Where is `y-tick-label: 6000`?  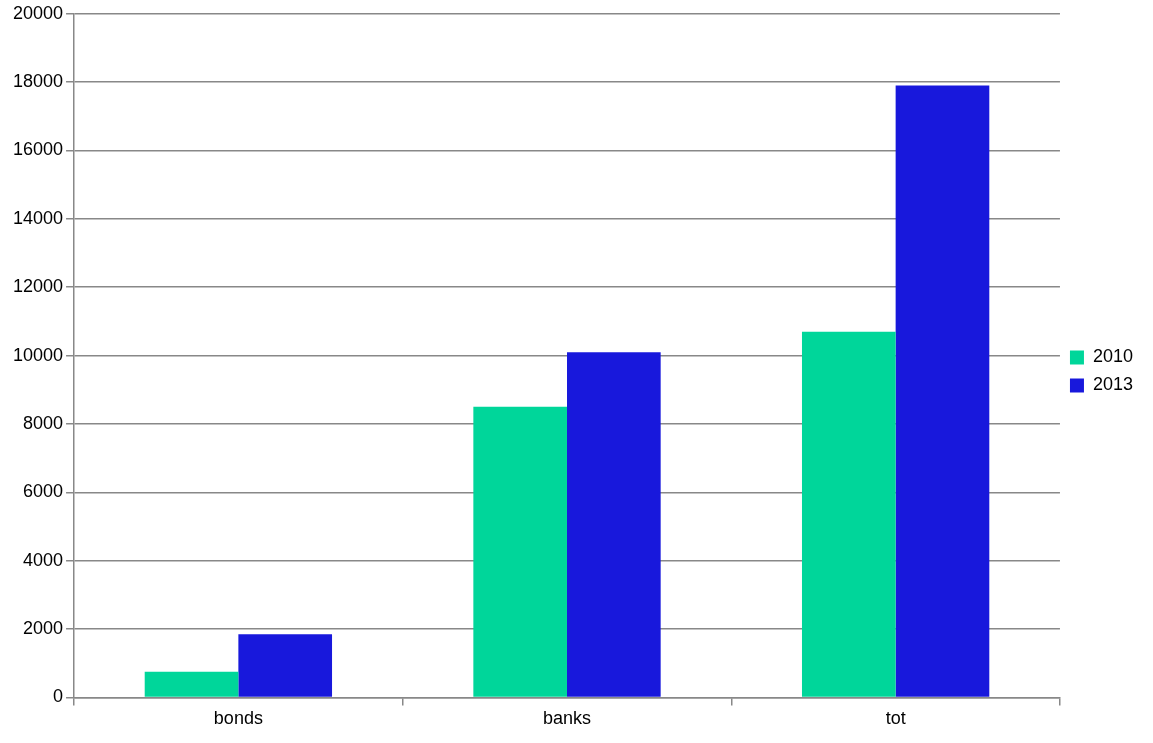
y-tick-label: 6000 is located at coordinates (43, 491).